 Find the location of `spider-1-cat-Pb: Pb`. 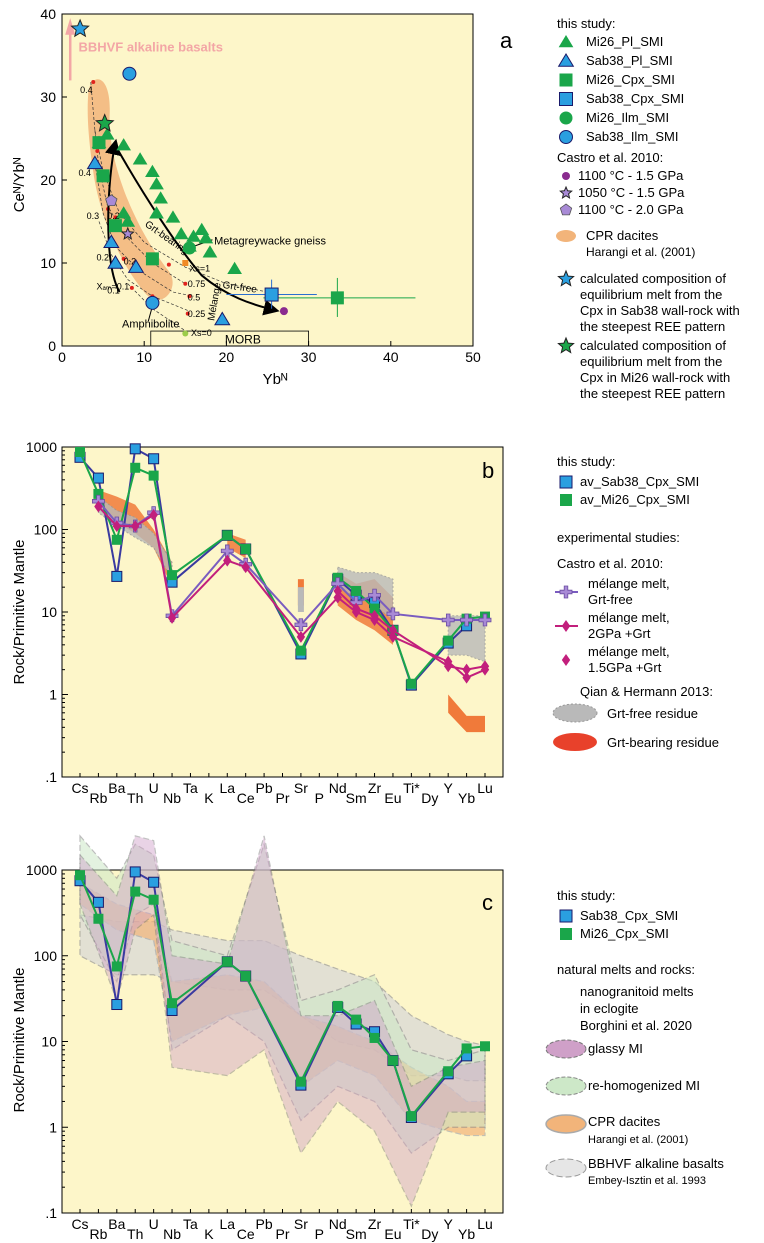

spider-1-cat-Pb: Pb is located at coordinates (264, 788).